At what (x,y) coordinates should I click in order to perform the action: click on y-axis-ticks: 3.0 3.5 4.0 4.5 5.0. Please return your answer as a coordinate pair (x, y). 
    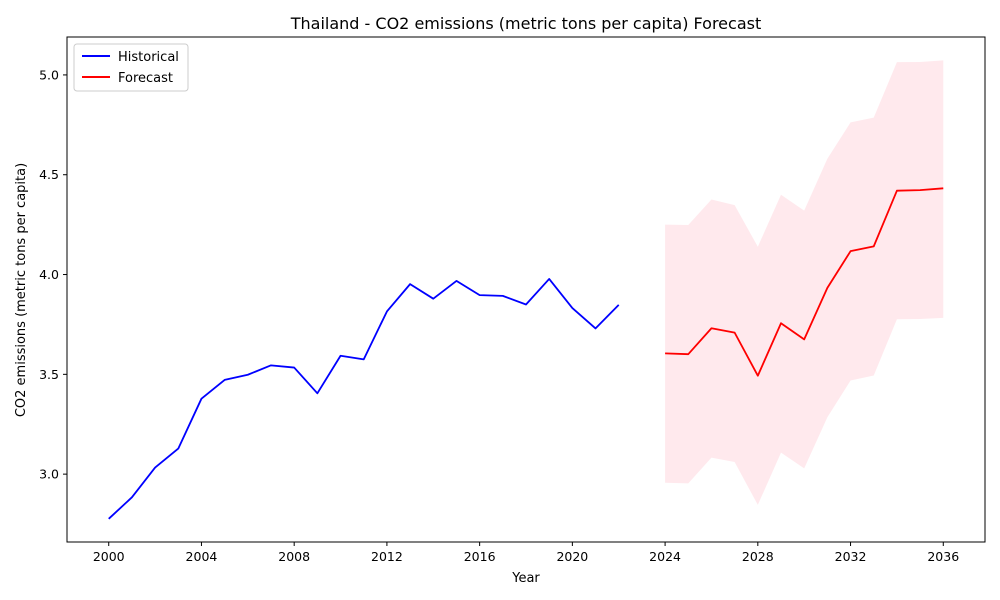
    Looking at the image, I should click on (53, 274).